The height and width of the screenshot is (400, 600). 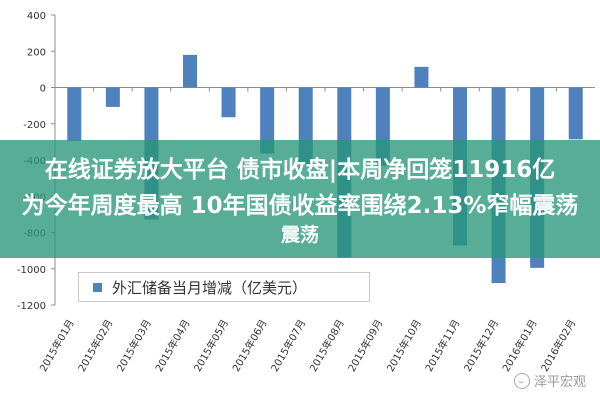 I want to click on y-tick-label: 400, so click(x=36, y=16).